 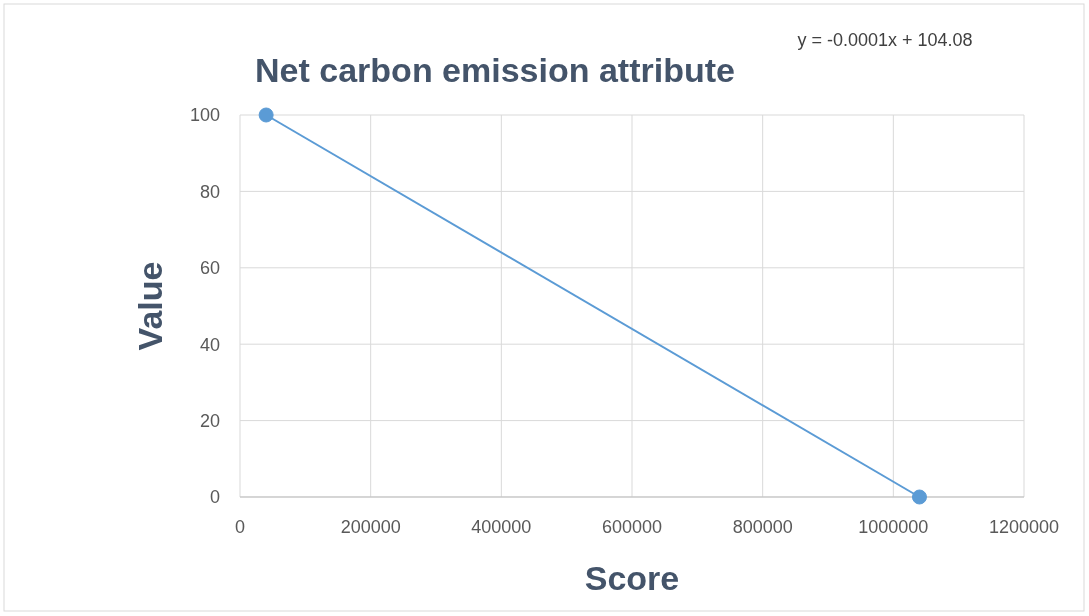 I want to click on x-tick-label: 600000, so click(x=632, y=527).